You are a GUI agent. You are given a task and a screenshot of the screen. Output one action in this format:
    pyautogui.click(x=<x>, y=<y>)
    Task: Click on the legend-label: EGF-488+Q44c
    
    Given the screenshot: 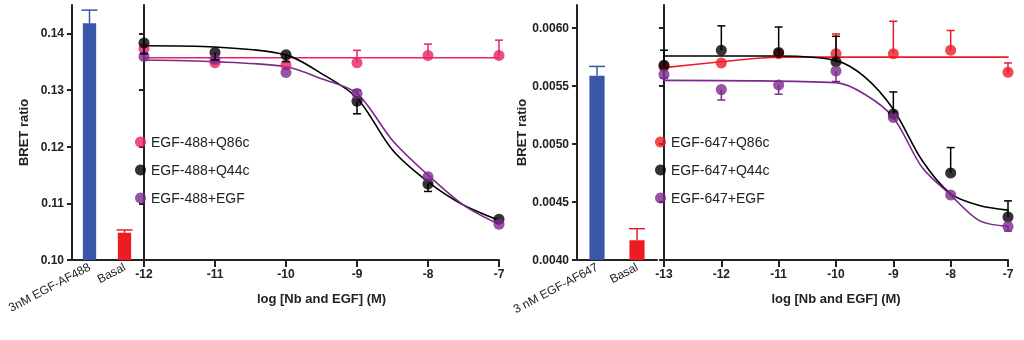 What is the action you would take?
    pyautogui.click(x=200, y=170)
    